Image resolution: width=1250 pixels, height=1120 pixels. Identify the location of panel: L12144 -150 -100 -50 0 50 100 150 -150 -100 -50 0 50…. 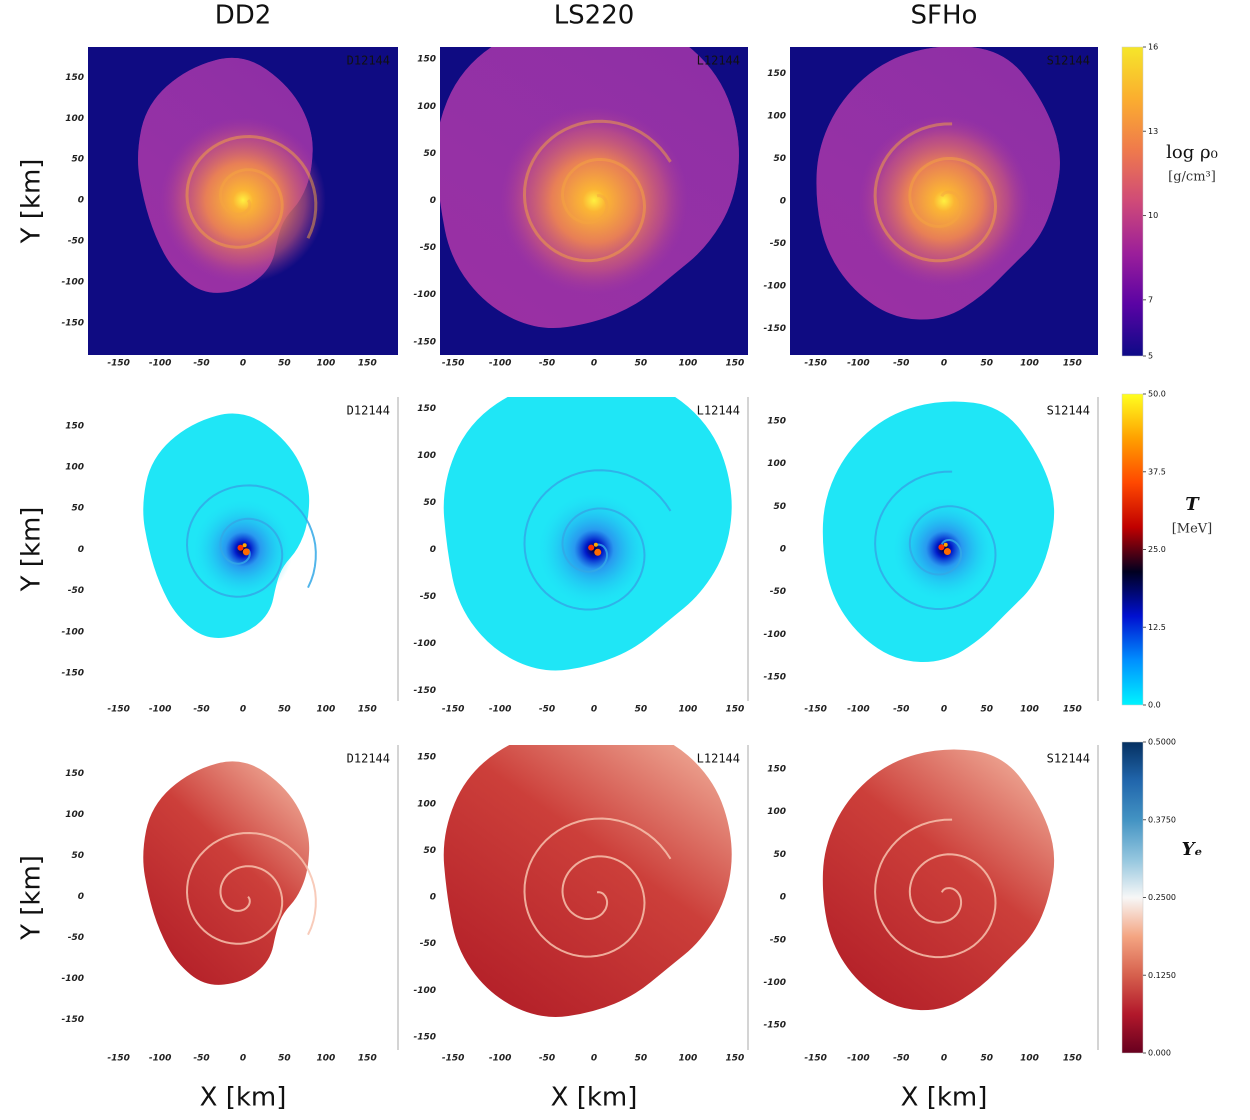
(581, 556).